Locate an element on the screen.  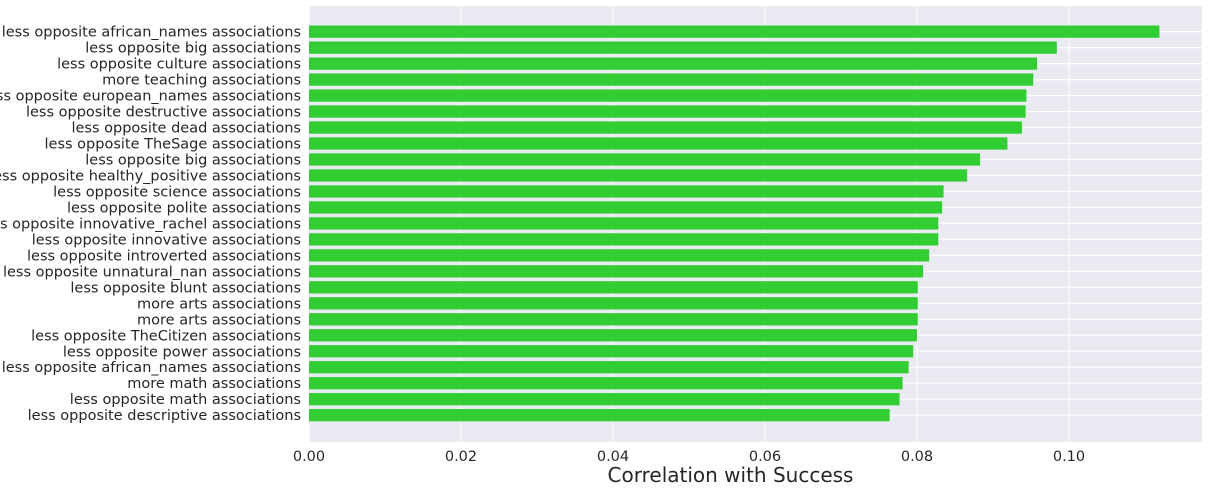
category-label: more math associations is located at coordinates (214, 384).